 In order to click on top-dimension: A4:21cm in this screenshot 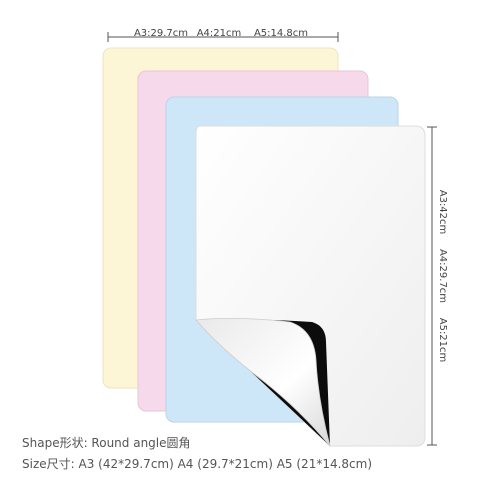, I will do `click(219, 33)`.